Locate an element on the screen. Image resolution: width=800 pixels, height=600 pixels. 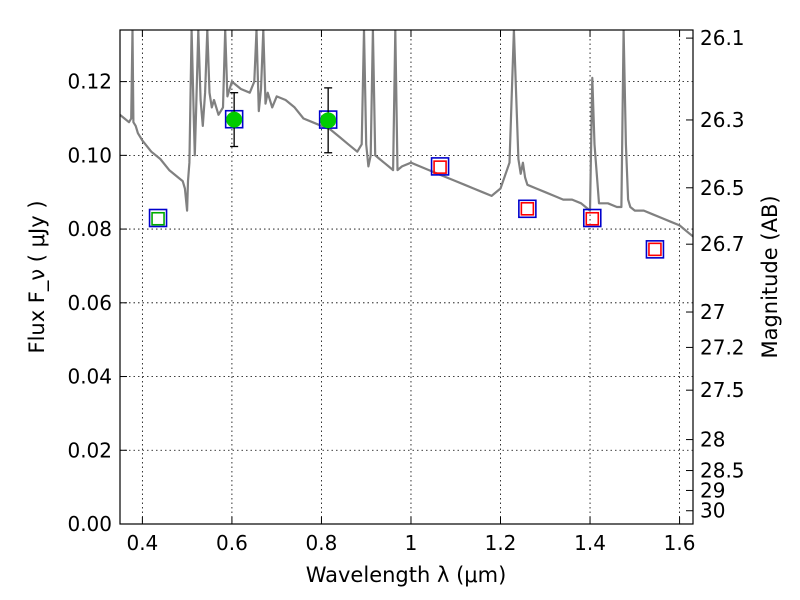
x-tick-label: 1.4 is located at coordinates (590, 543).